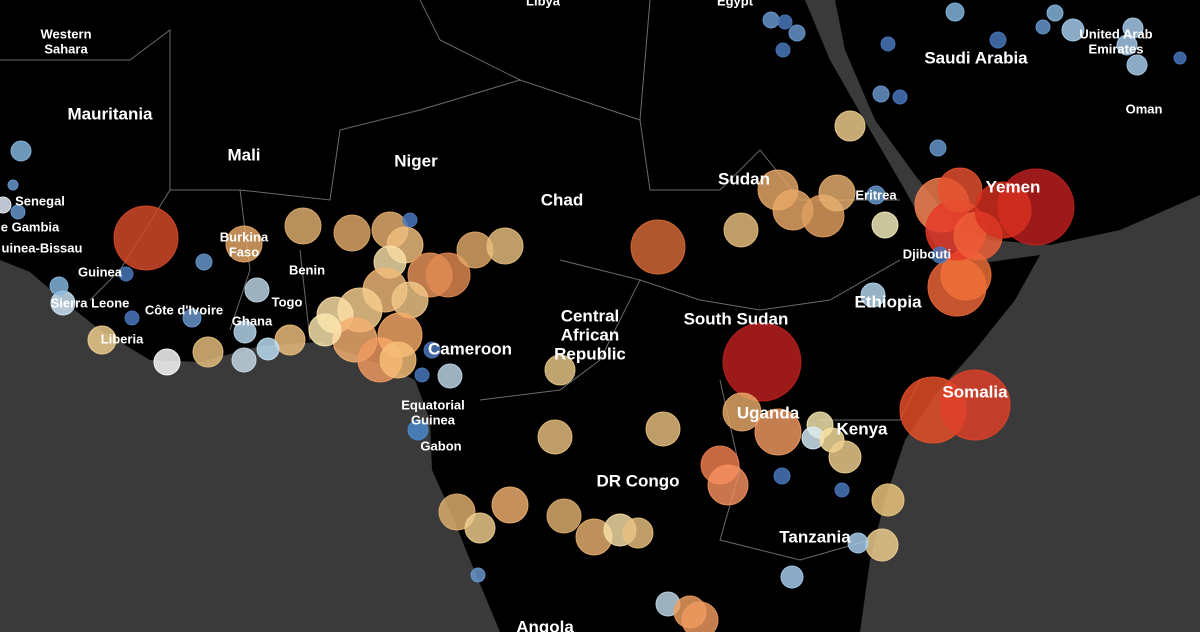 The image size is (1200, 632). I want to click on place-label: Benin, so click(307, 269).